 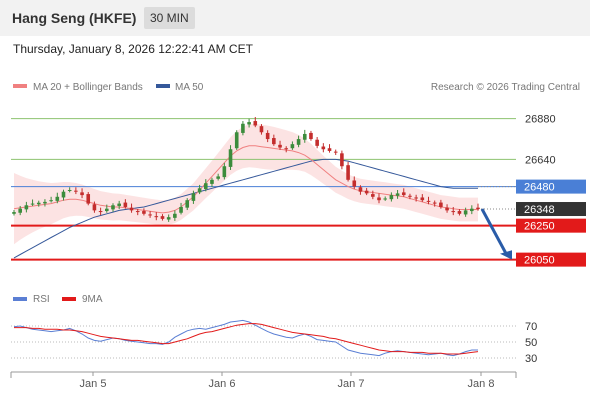 What do you see at coordinates (20, 86) in the screenshot?
I see `bollinger-legend-swatch` at bounding box center [20, 86].